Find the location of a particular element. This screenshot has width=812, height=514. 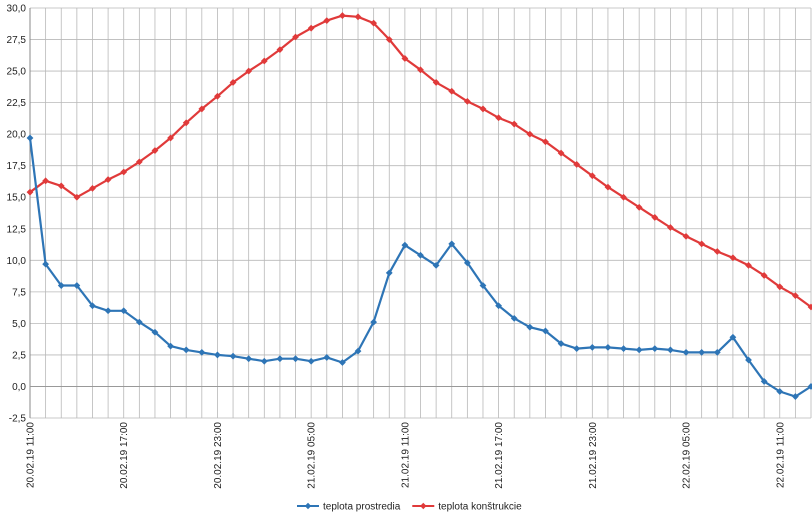

y-tick-label: 5,0 is located at coordinates (19, 324).